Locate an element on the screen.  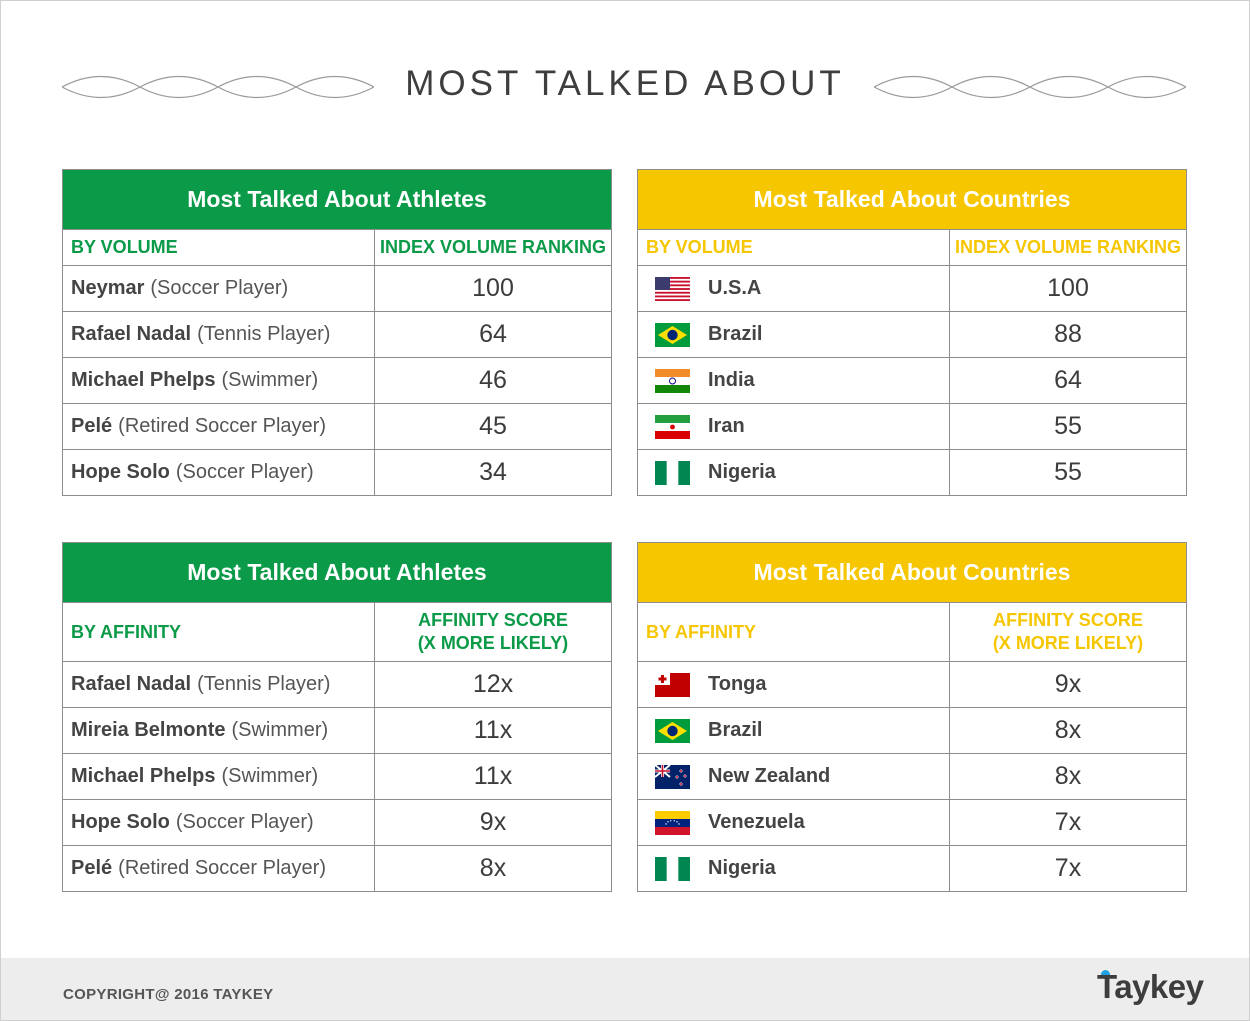
affinity-value: 12x is located at coordinates (493, 684).